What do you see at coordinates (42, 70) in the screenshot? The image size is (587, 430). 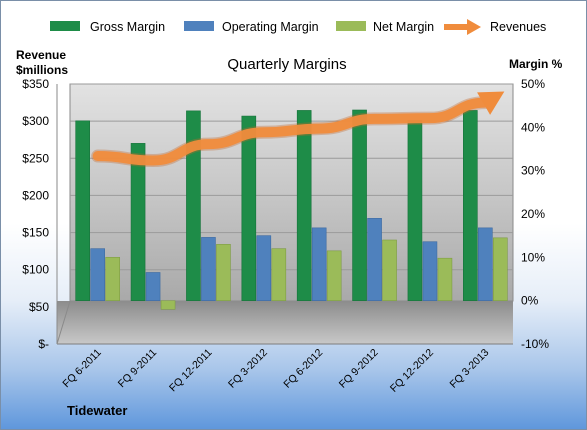 I see `left-axis-title-line2: $millions` at bounding box center [42, 70].